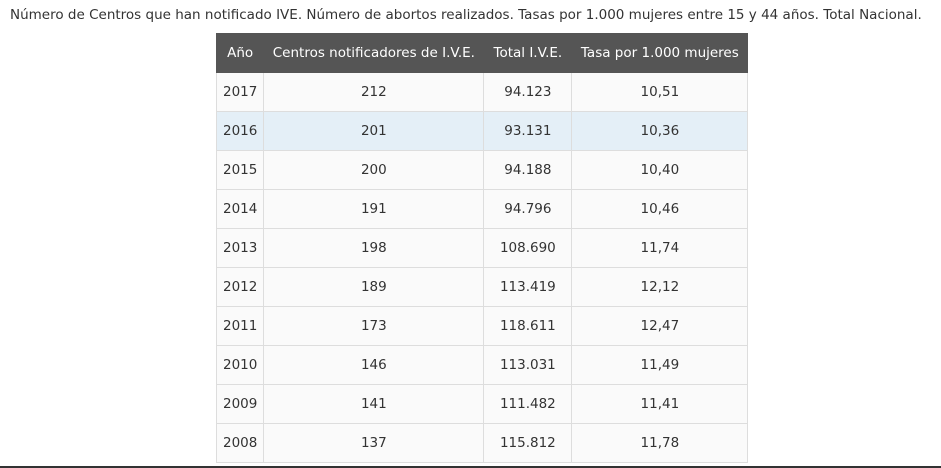  What do you see at coordinates (374, 53) in the screenshot?
I see `column-header-centers: Centros notificadores de I.V.E.` at bounding box center [374, 53].